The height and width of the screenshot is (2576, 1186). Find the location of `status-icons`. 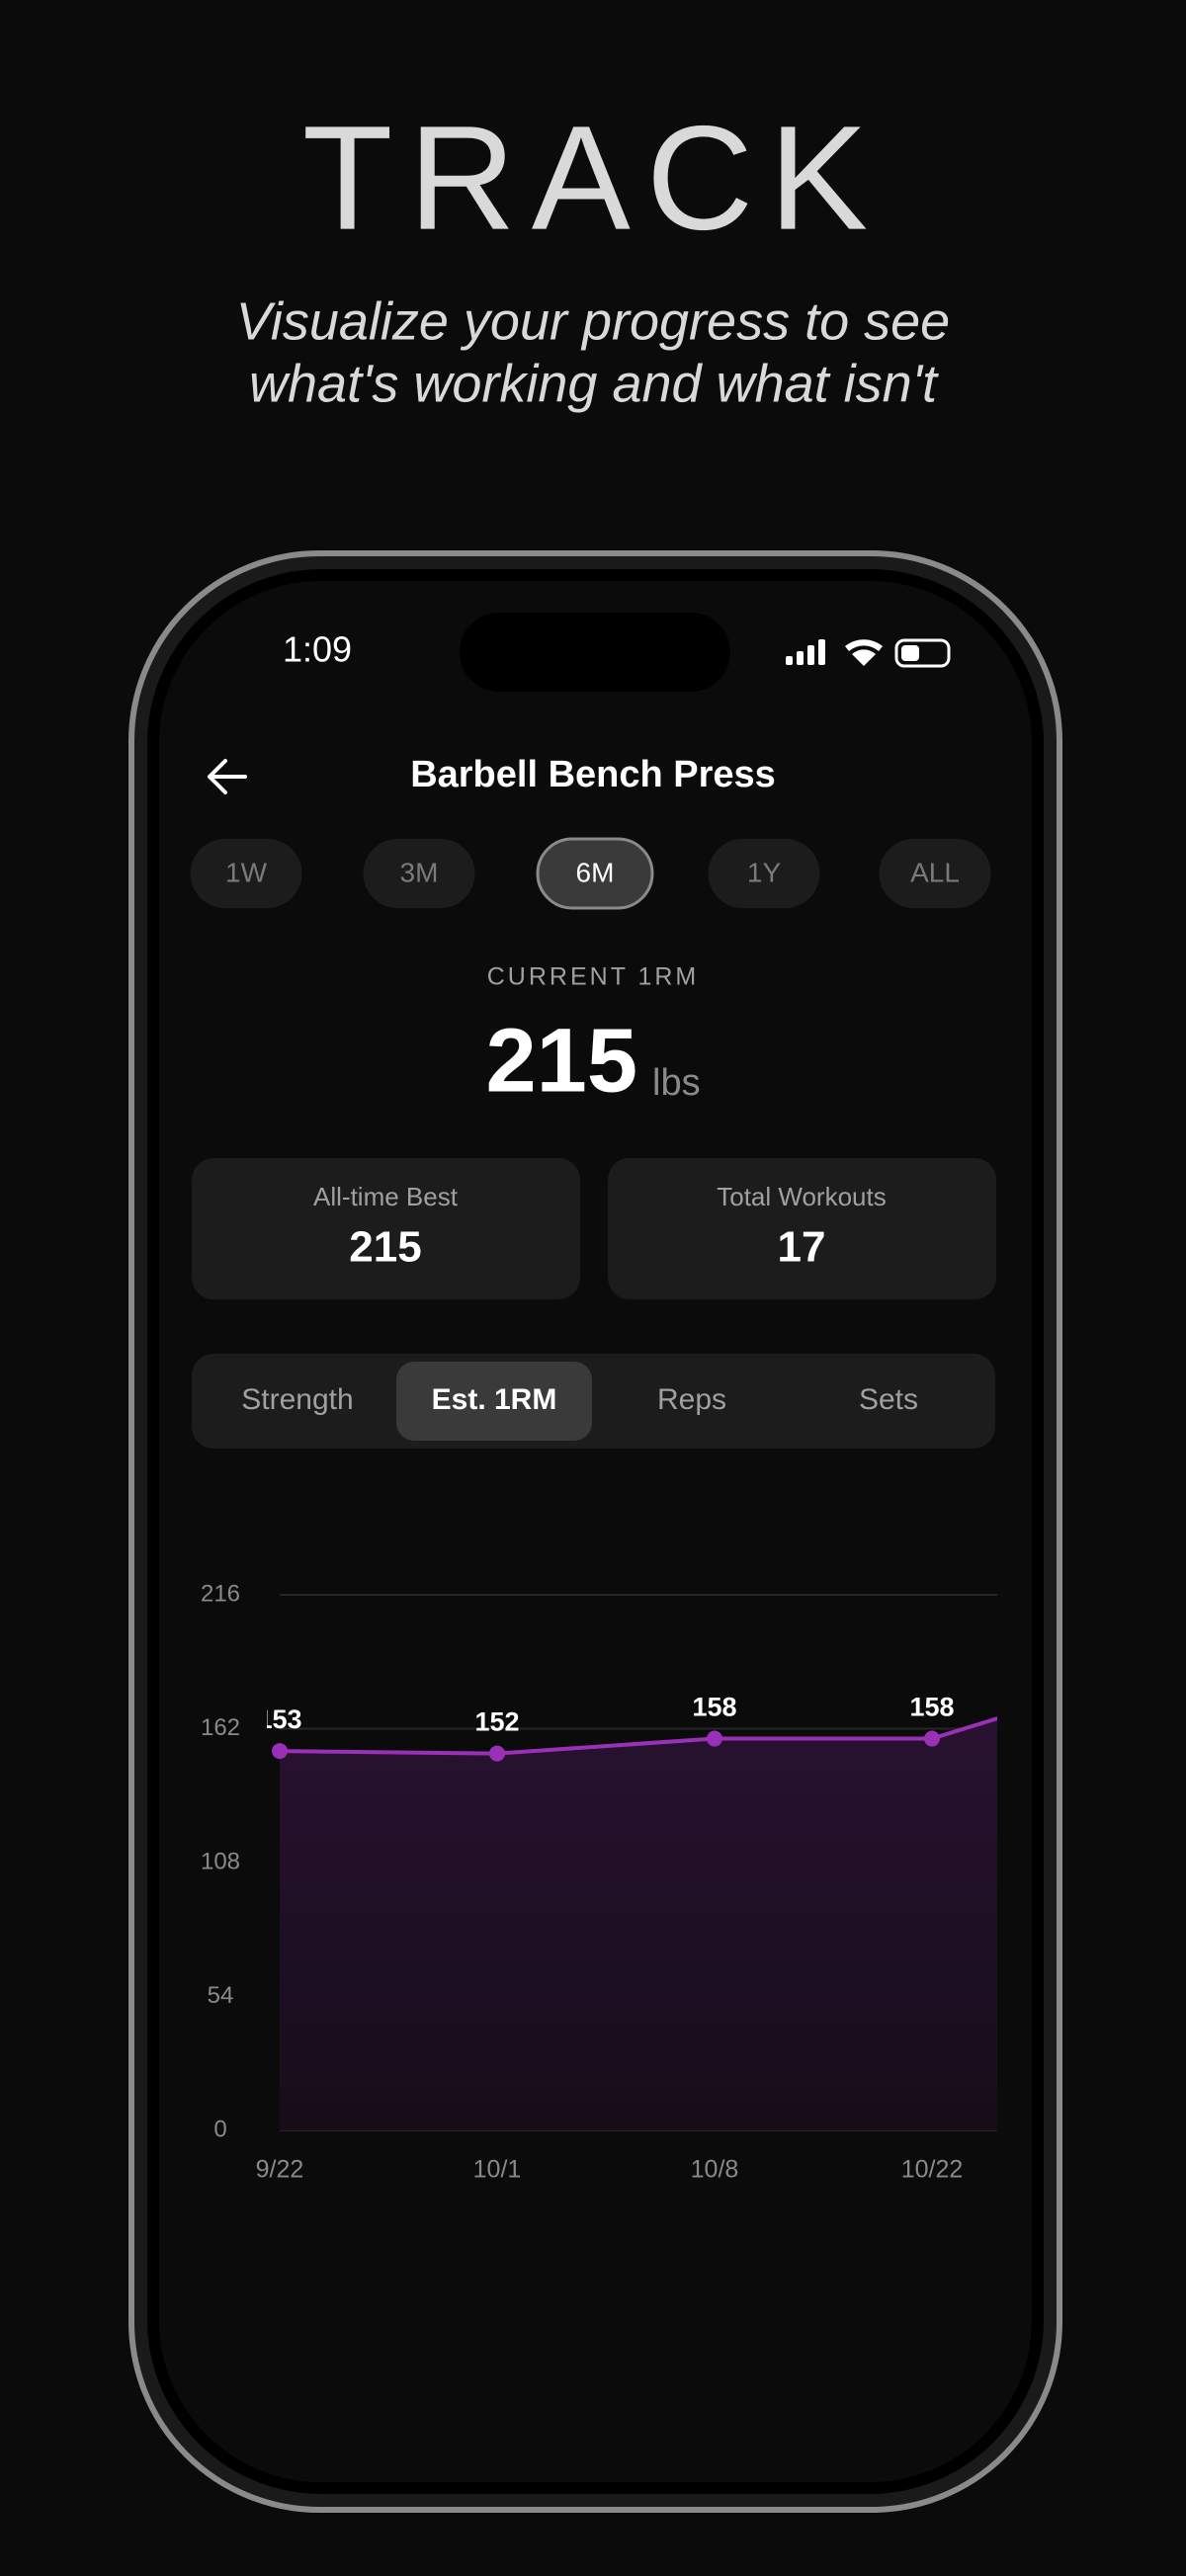

status-icons is located at coordinates (868, 653).